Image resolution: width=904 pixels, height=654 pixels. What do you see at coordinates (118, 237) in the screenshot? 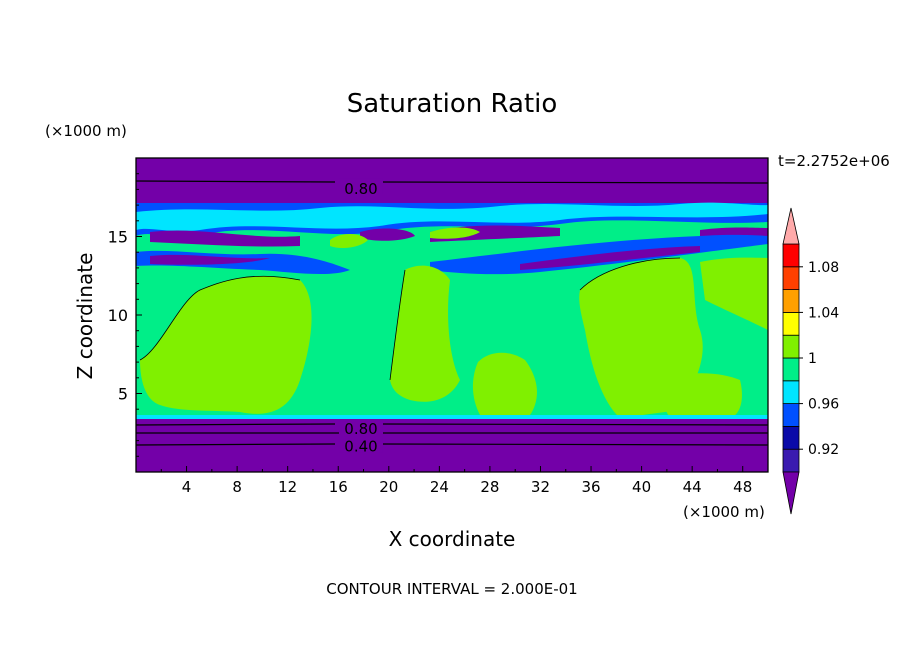
I see `y-tick-label: 15` at bounding box center [118, 237].